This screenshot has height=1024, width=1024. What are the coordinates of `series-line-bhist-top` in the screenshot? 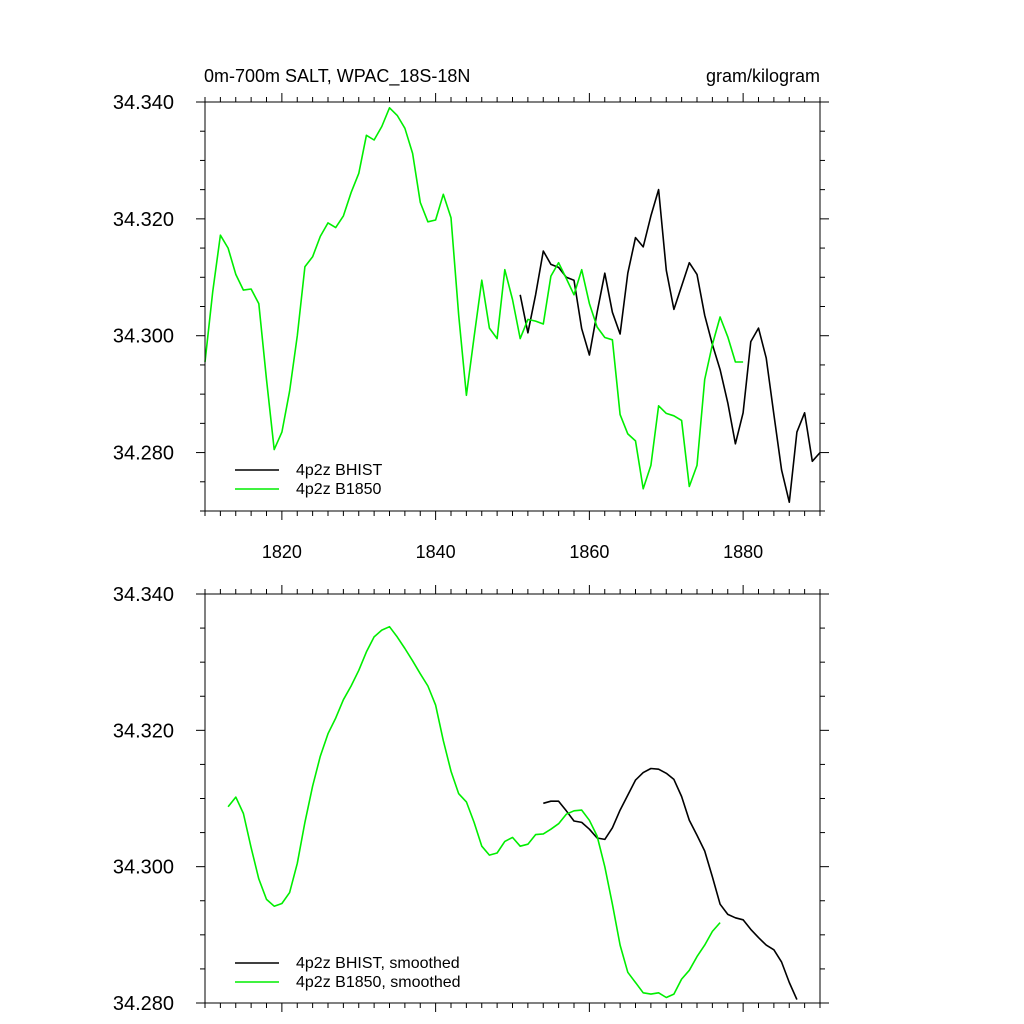 It's located at (670, 346).